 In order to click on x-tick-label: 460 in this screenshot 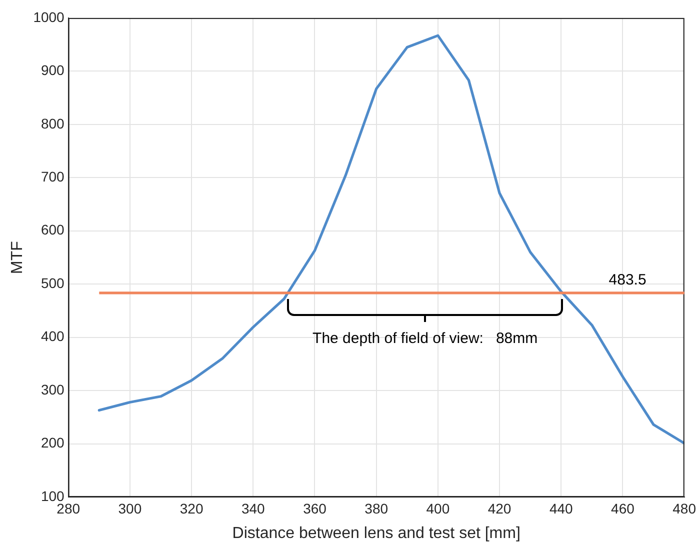, I will do `click(623, 508)`.